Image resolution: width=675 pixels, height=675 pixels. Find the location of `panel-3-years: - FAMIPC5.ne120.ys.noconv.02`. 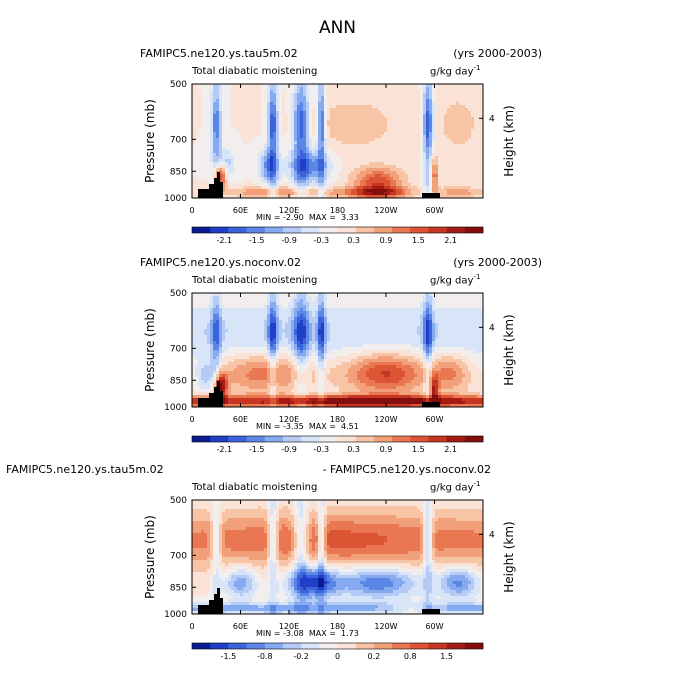

panel-3-years: - FAMIPC5.ne120.ys.noconv.02 is located at coordinates (406, 469).